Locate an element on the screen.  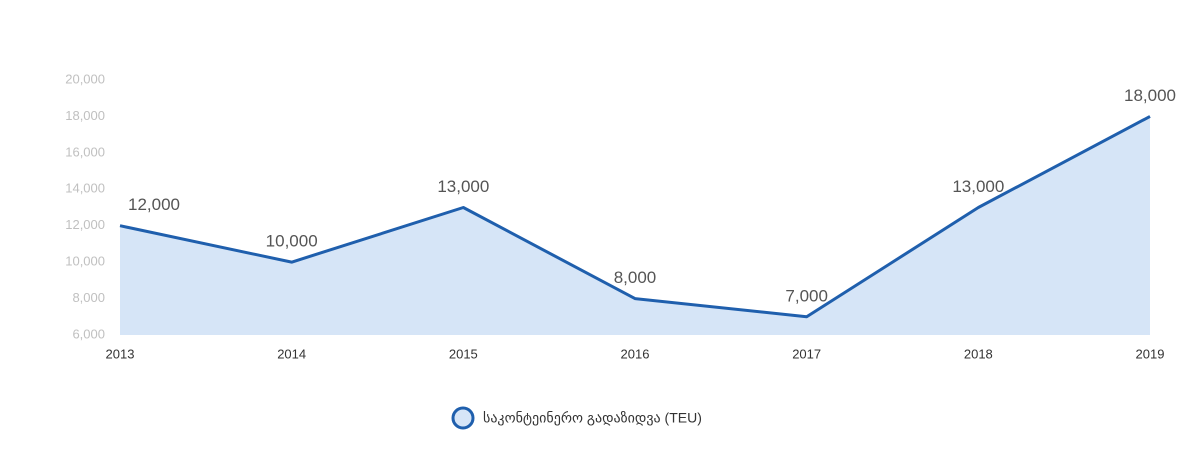
x-tick-label: 2013 is located at coordinates (120, 353).